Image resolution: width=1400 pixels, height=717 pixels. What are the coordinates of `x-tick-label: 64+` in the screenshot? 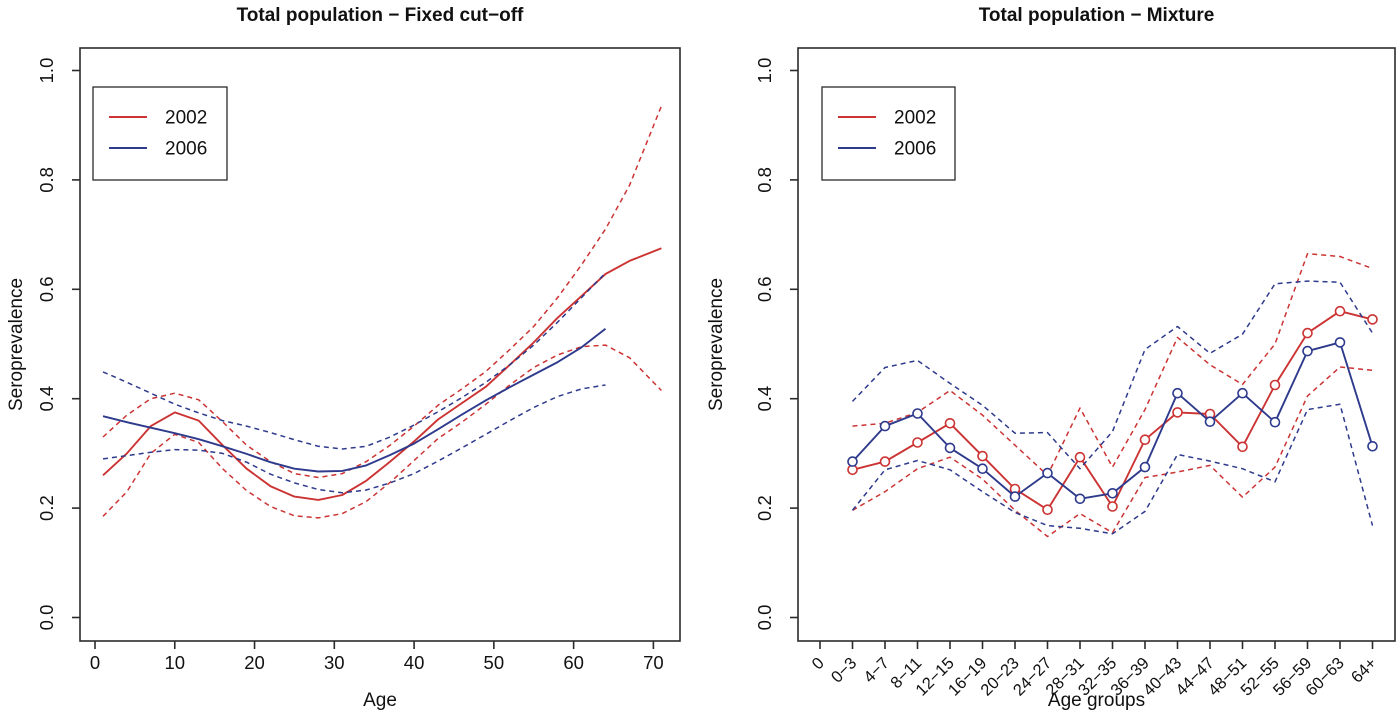 It's located at (1364, 670).